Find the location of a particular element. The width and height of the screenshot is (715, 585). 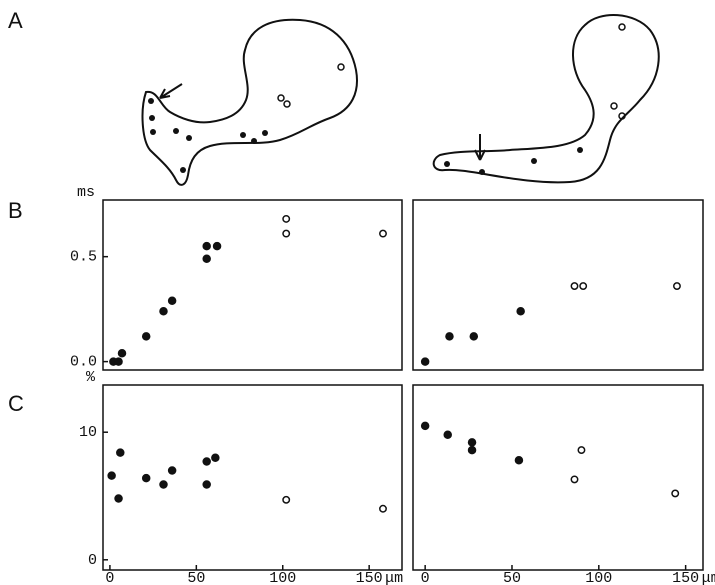

cell-drawing-left is located at coordinates (249, 102).